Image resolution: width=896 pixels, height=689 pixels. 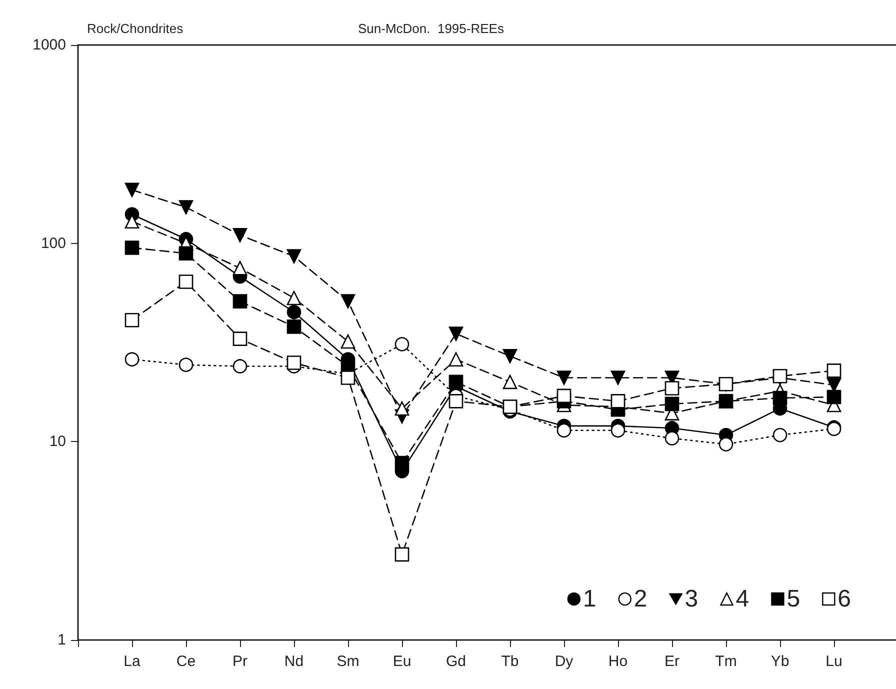 What do you see at coordinates (186, 661) in the screenshot?
I see `x-tick-label: Ce` at bounding box center [186, 661].